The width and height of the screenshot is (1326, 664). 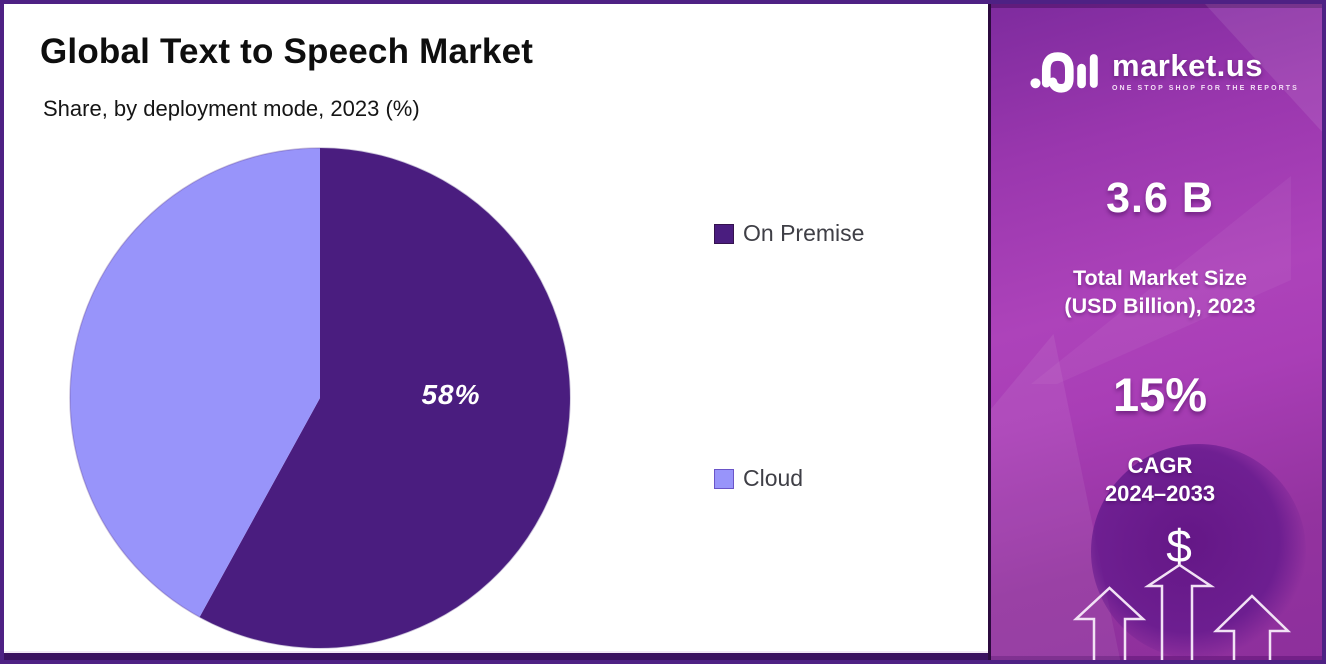 What do you see at coordinates (194, 383) in the screenshot?
I see `pie-slice-cloud` at bounding box center [194, 383].